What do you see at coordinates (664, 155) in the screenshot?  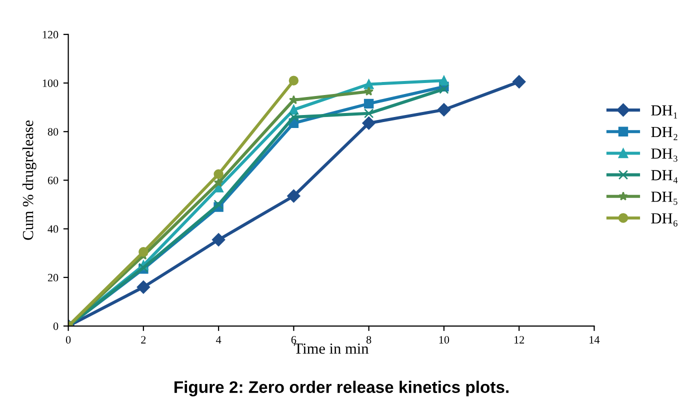 I see `legend-label: DH₃` at bounding box center [664, 155].